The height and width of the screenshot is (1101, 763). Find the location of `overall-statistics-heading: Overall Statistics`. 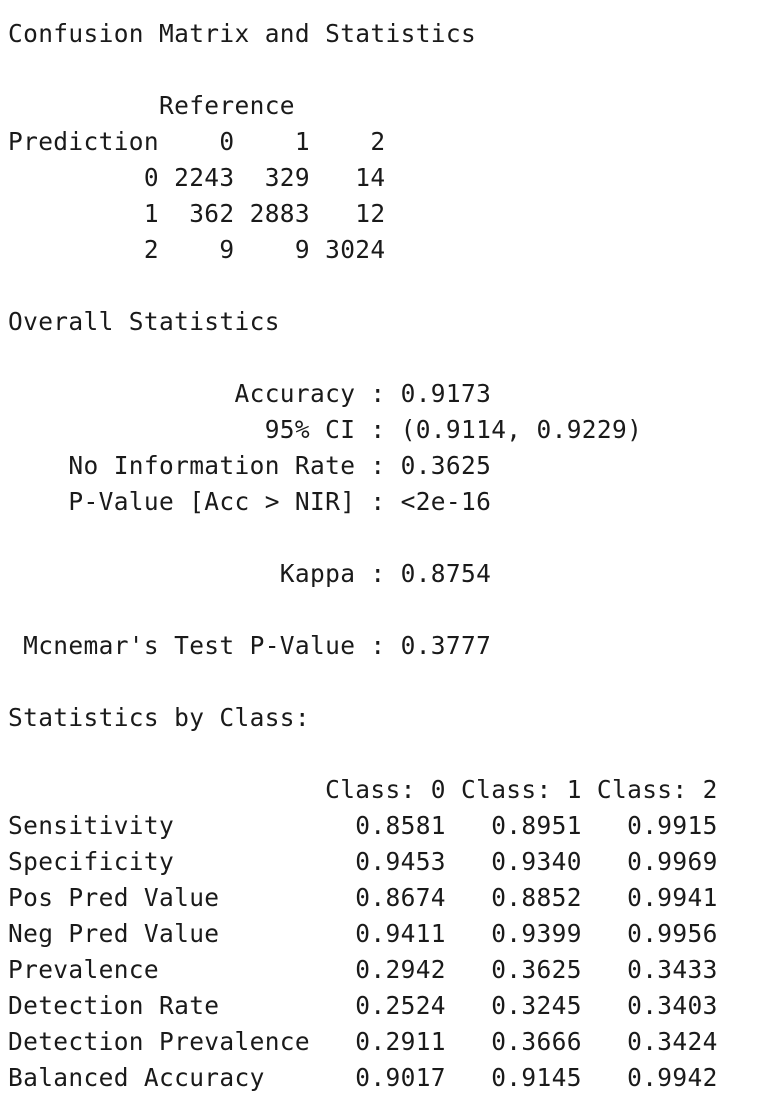

overall-statistics-heading: Overall Statistics is located at coordinates (144, 321).